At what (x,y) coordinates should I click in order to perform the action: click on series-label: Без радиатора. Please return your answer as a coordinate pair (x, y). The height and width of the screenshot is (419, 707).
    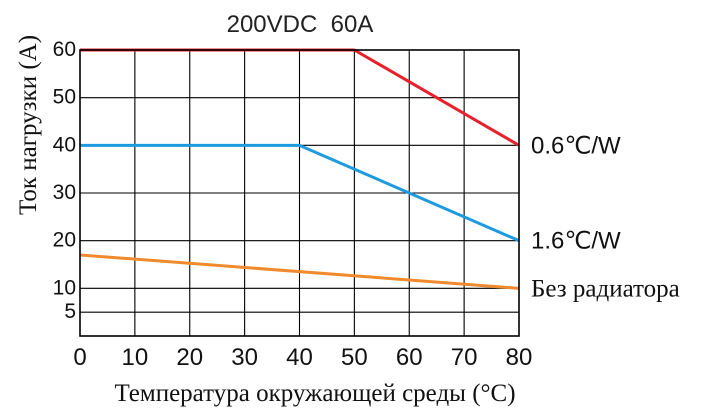
    Looking at the image, I should click on (605, 288).